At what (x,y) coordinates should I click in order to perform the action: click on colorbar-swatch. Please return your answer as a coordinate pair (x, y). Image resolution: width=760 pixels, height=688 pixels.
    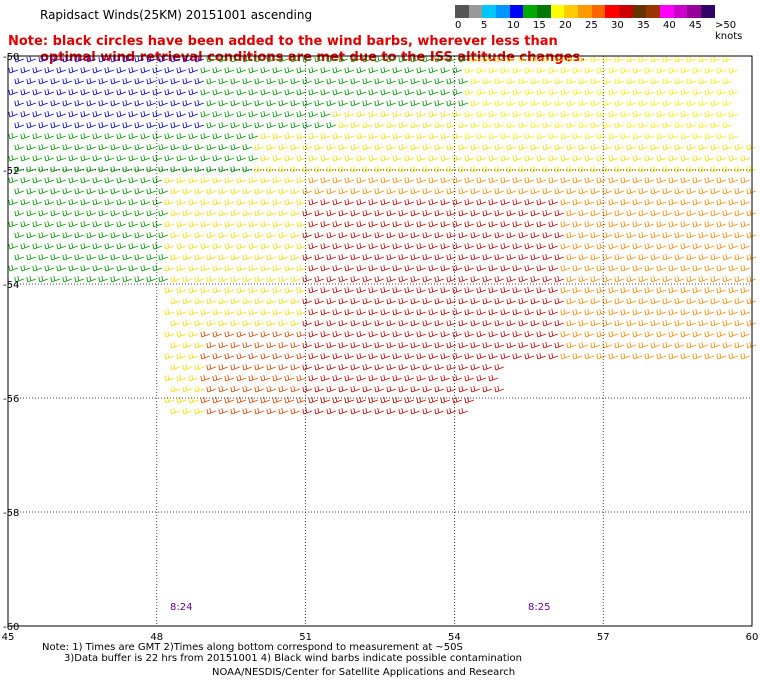
    Looking at the image, I should click on (626, 11).